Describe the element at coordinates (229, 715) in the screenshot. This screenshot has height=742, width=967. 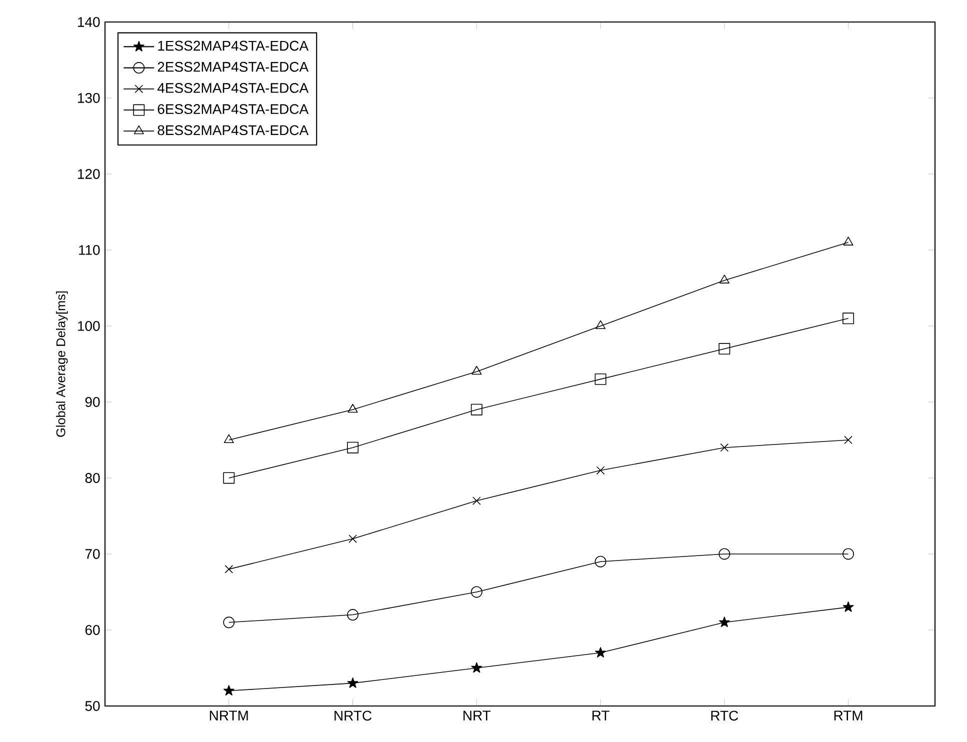
I see `x-tick-label: NRTM` at that location.